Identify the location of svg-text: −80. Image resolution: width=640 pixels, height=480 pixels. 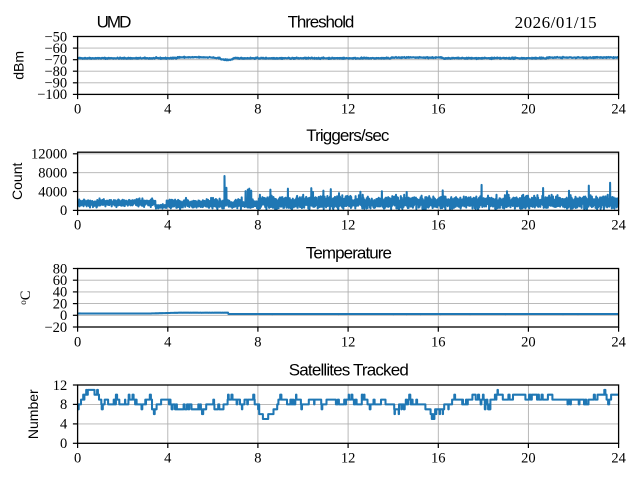
(56, 72).